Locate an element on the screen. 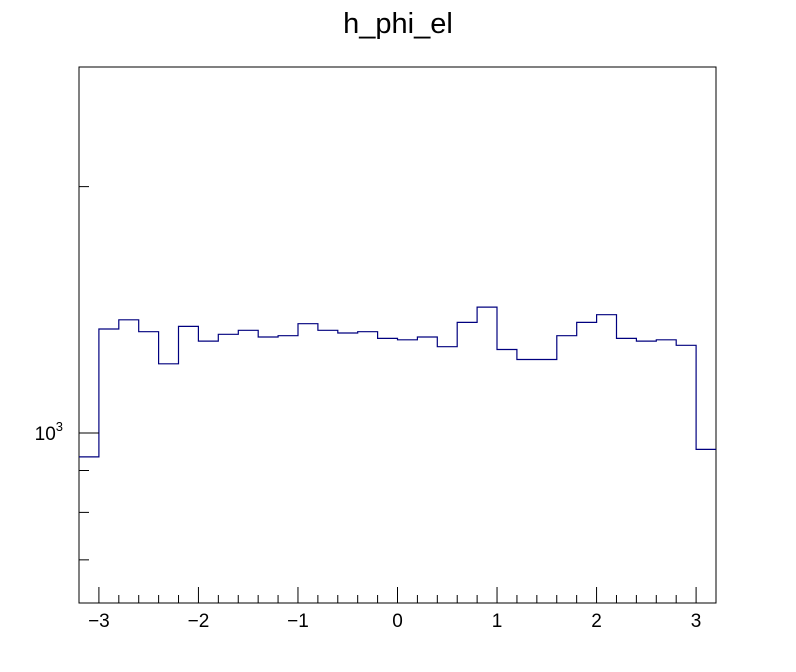  x-tick-label: −1 is located at coordinates (298, 621).